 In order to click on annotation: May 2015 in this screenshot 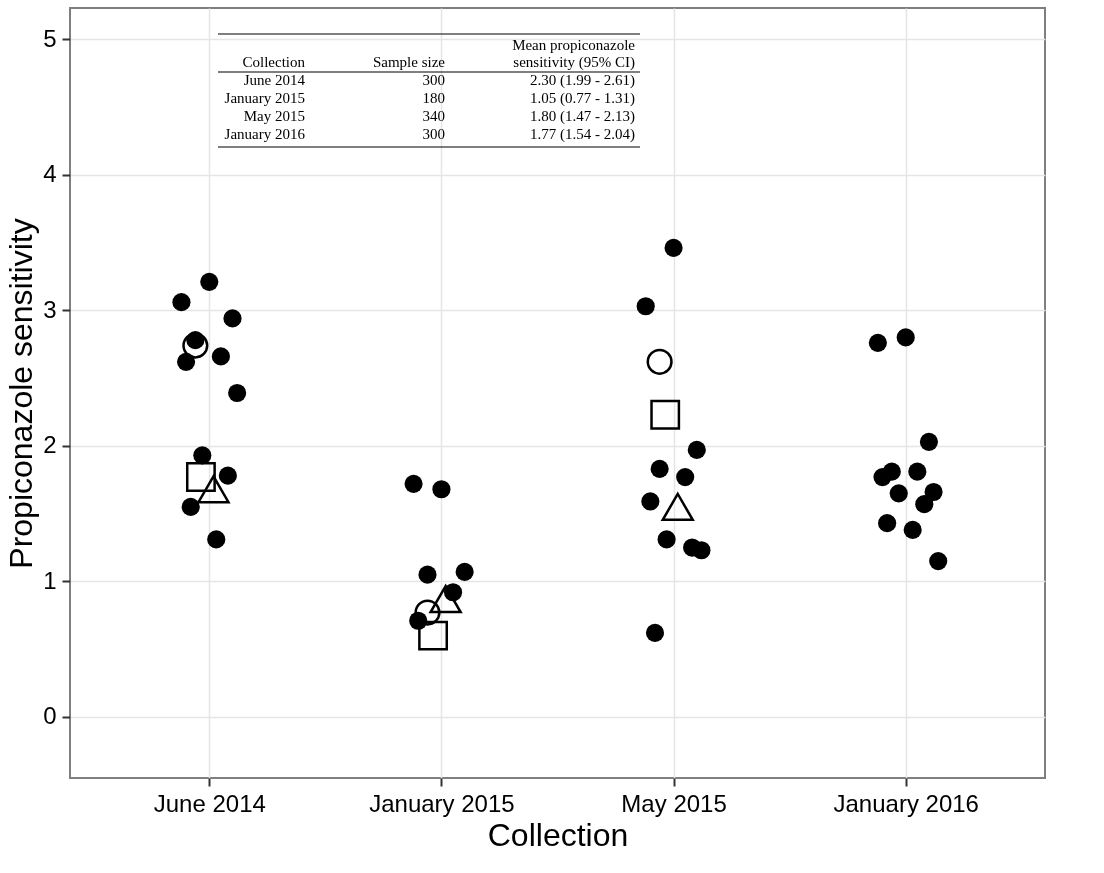, I will do `click(274, 116)`.